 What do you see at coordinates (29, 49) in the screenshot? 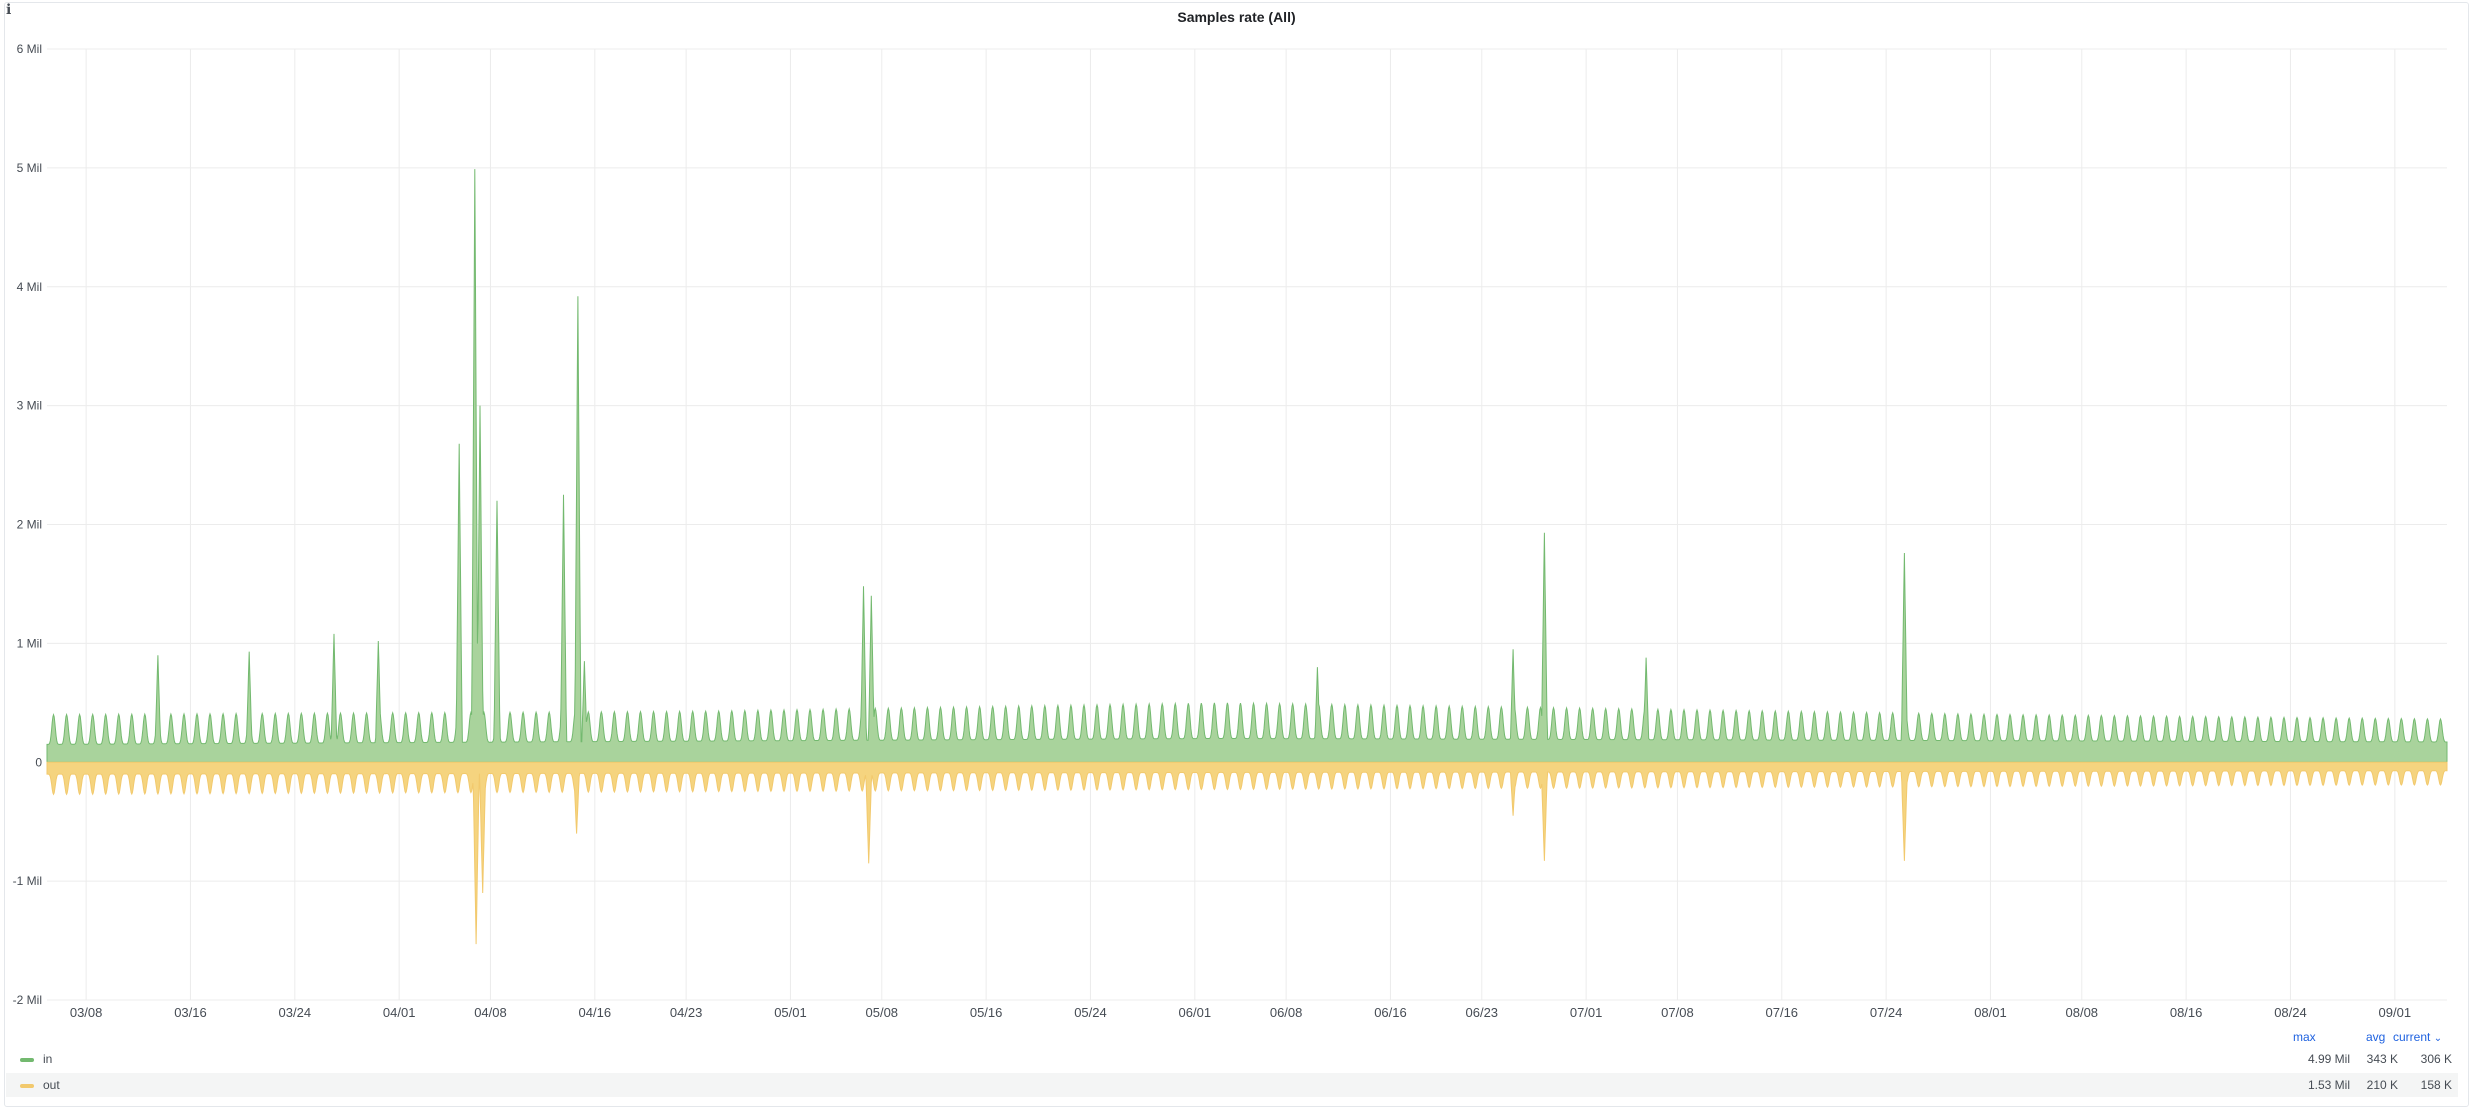
I see `y-tick-label: 6 Mil` at bounding box center [29, 49].